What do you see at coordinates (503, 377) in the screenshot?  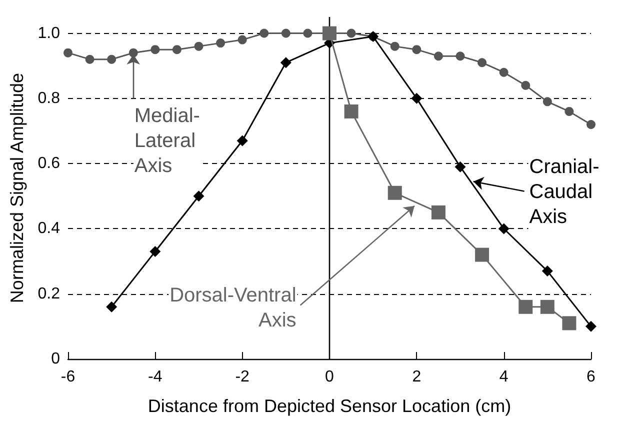 I see `x-tick-label: 4` at bounding box center [503, 377].